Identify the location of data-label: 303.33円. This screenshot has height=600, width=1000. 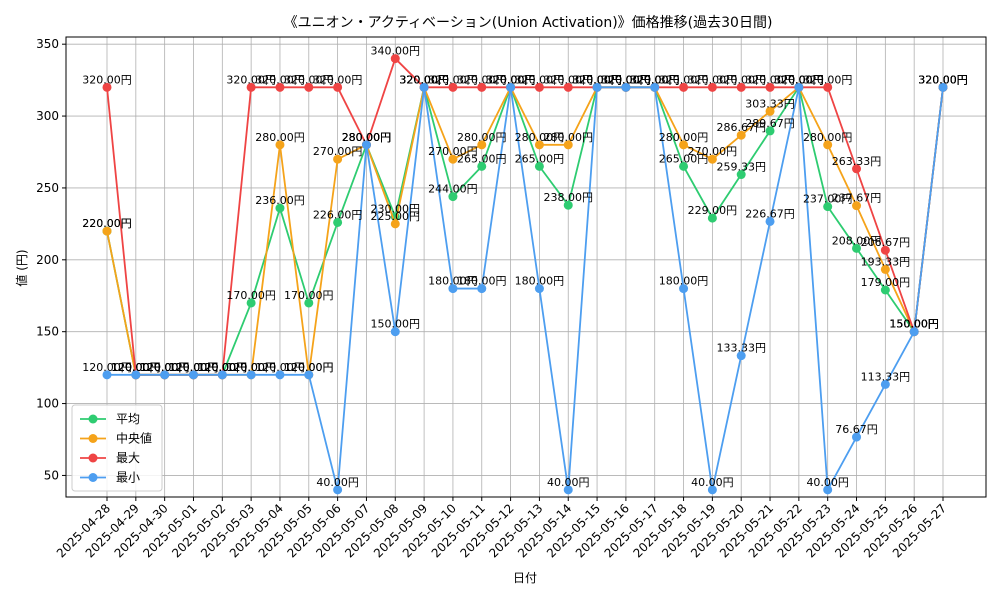
(770, 103).